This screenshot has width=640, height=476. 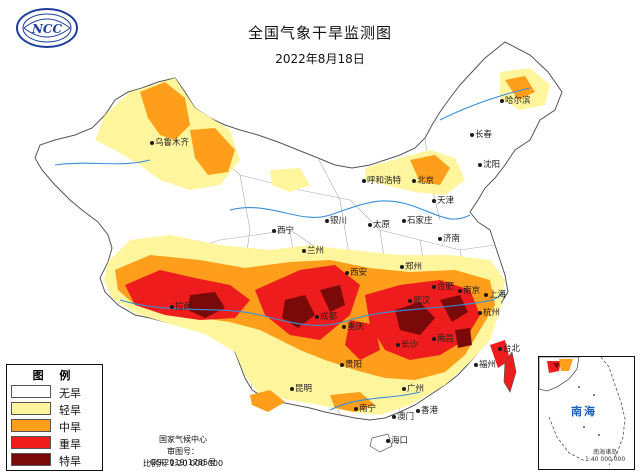 What do you see at coordinates (353, 327) in the screenshot?
I see `city-label: 重庆` at bounding box center [353, 327].